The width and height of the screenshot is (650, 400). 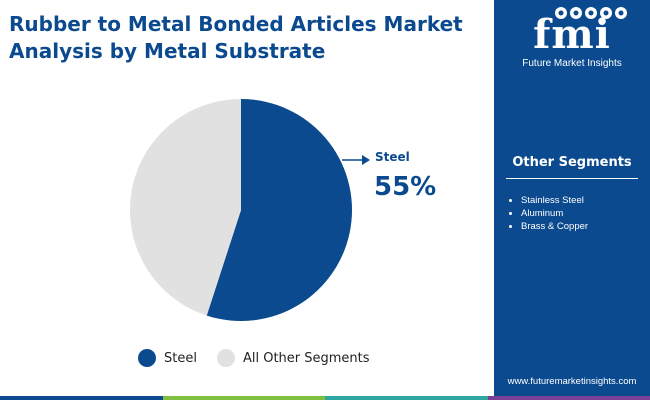 I want to click on callout-arrow-head, so click(x=366, y=160).